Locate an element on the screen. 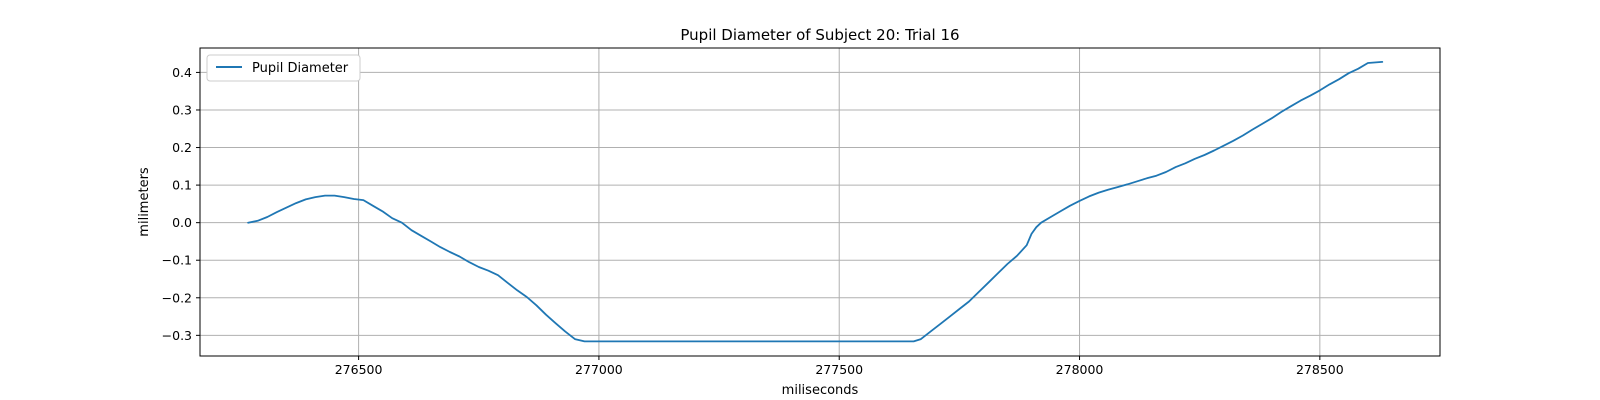 This screenshot has height=400, width=1600. x-tick-label: 276500 is located at coordinates (359, 369).